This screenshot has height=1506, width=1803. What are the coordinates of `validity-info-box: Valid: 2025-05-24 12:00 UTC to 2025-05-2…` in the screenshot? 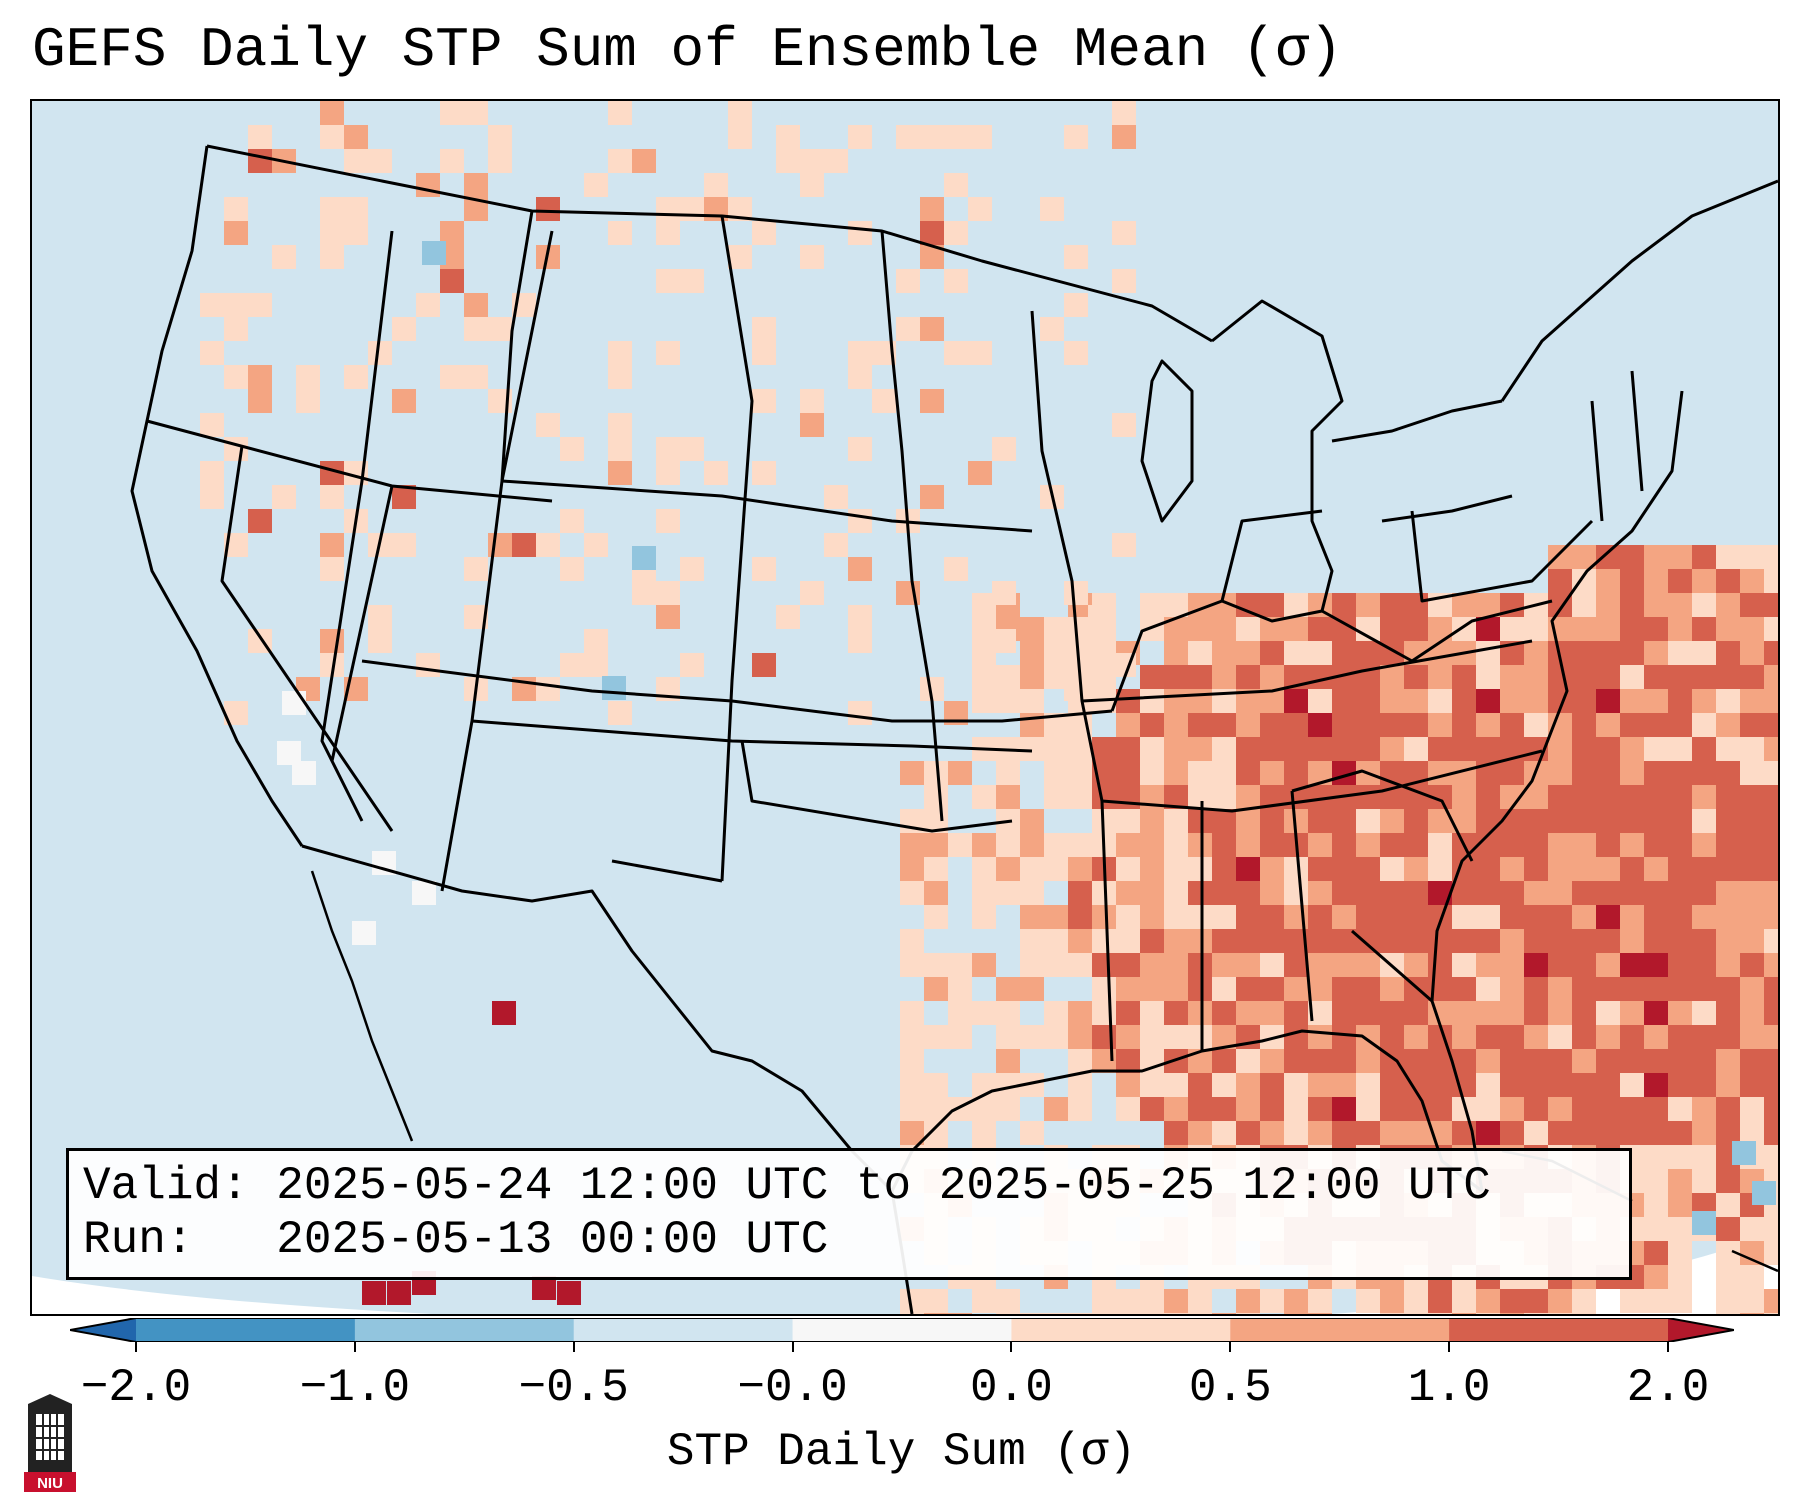 It's located at (849, 1214).